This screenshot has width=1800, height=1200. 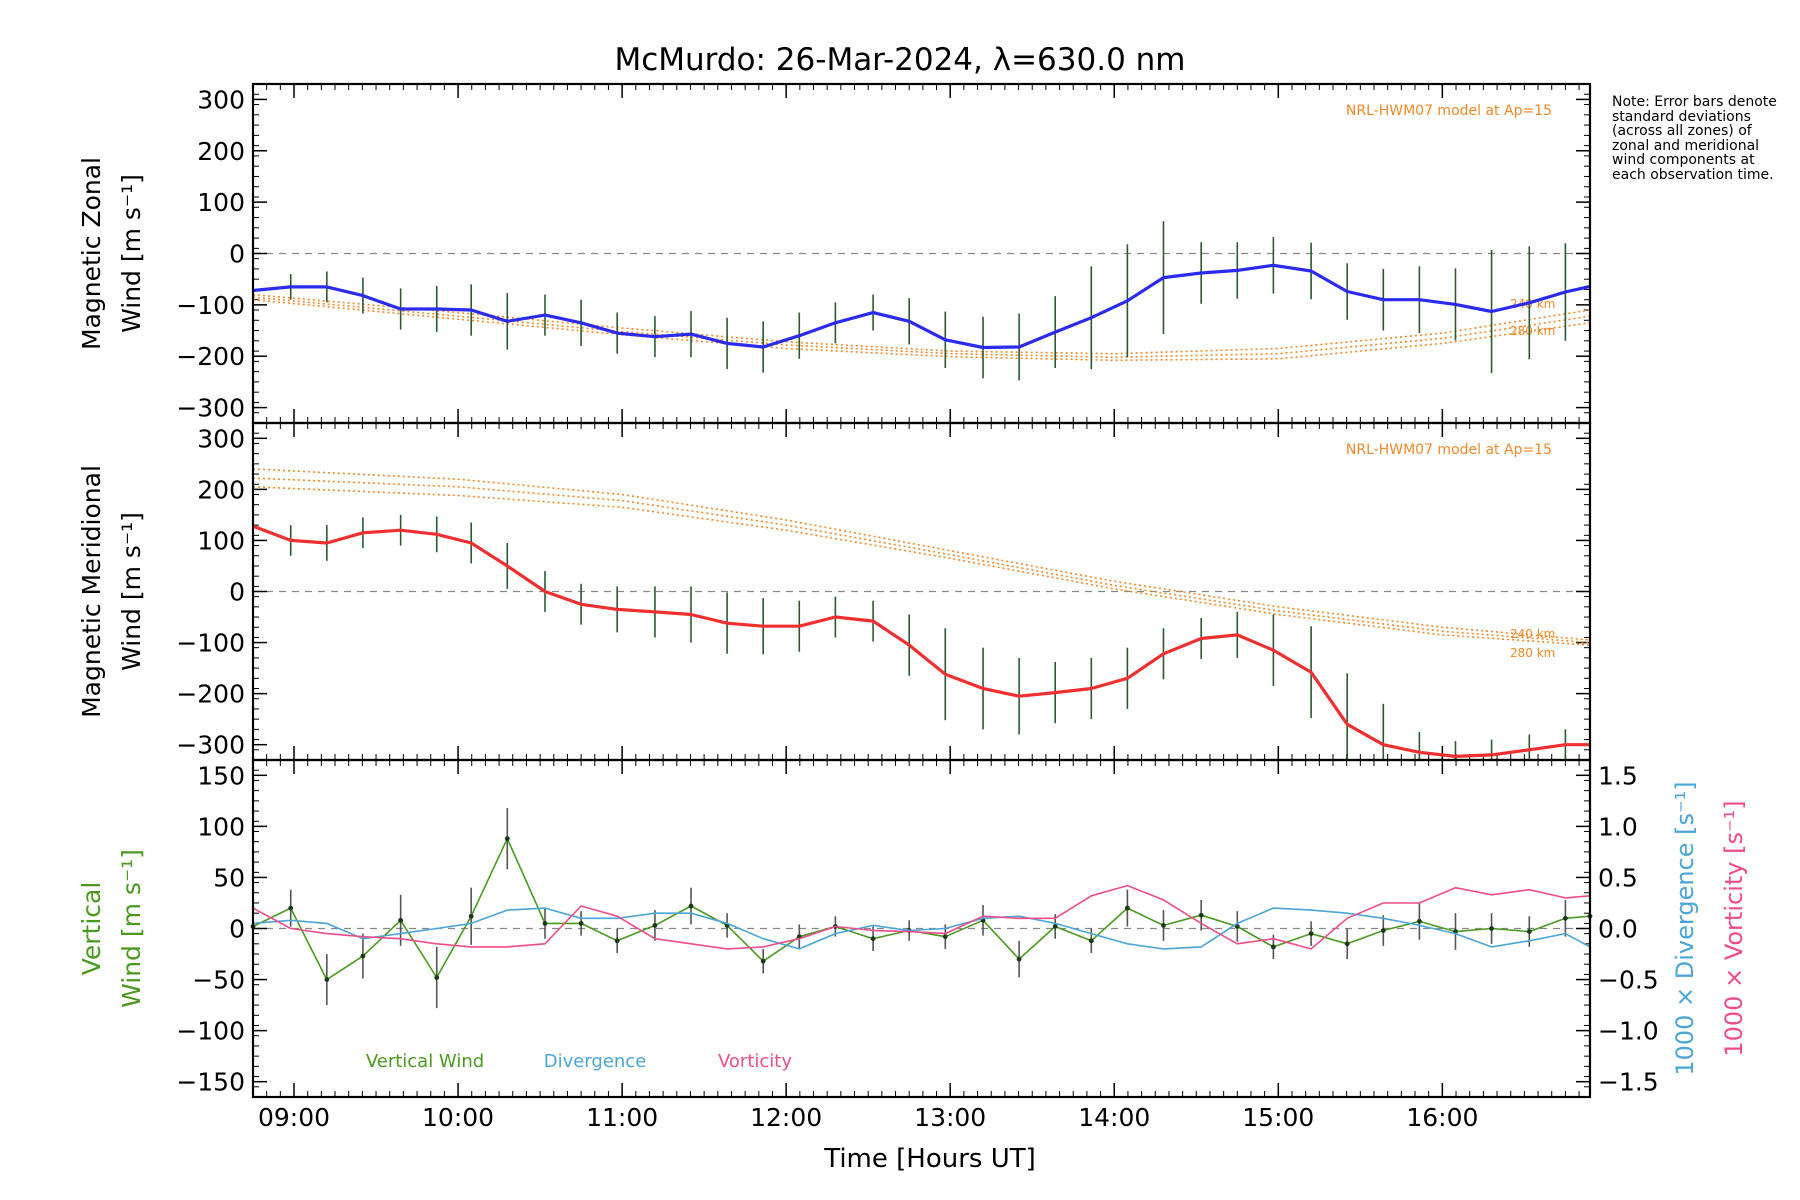 What do you see at coordinates (294, 1117) in the screenshot?
I see `x-tick-label: 09:00` at bounding box center [294, 1117].